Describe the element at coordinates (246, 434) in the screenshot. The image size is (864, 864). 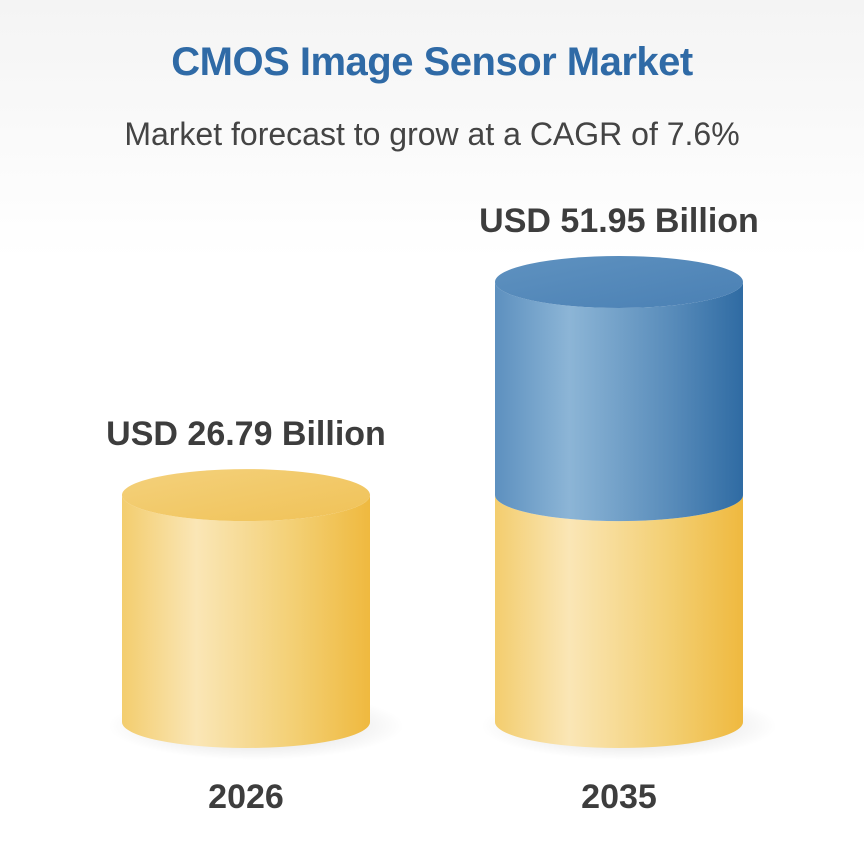
I see `value-label-2026: USD 26.79 Billion` at that location.